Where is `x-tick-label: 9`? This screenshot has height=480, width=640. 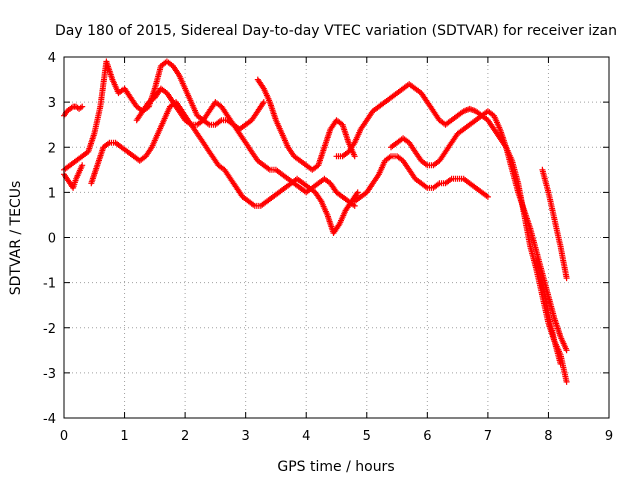
x-tick-label: 9 is located at coordinates (609, 436).